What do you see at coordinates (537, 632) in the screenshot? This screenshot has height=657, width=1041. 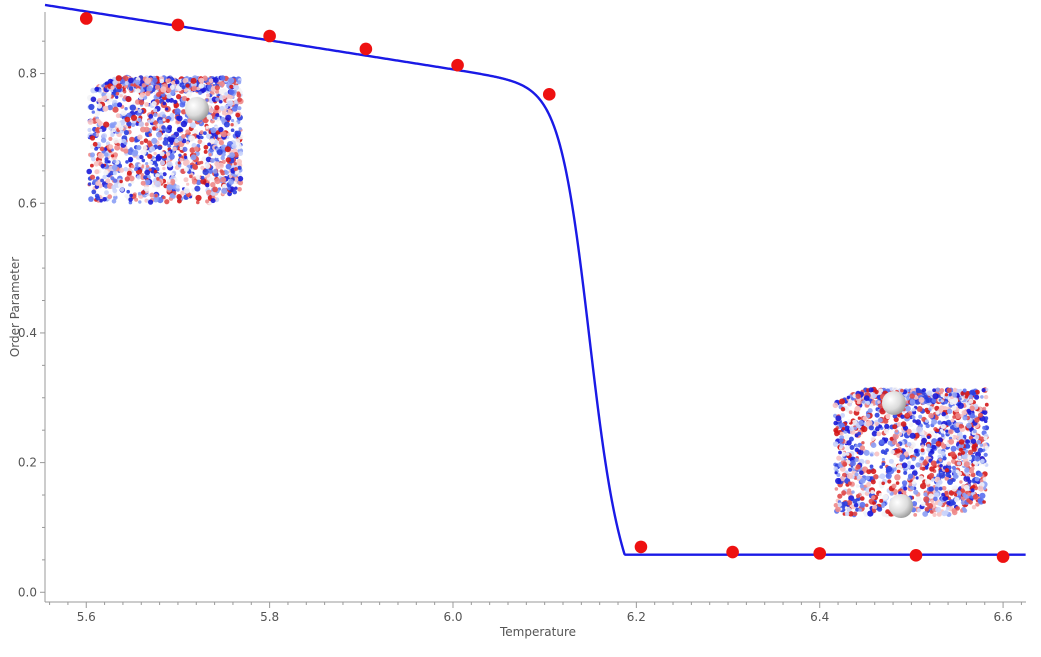 I see `x-axis-label: Temperature` at bounding box center [537, 632].